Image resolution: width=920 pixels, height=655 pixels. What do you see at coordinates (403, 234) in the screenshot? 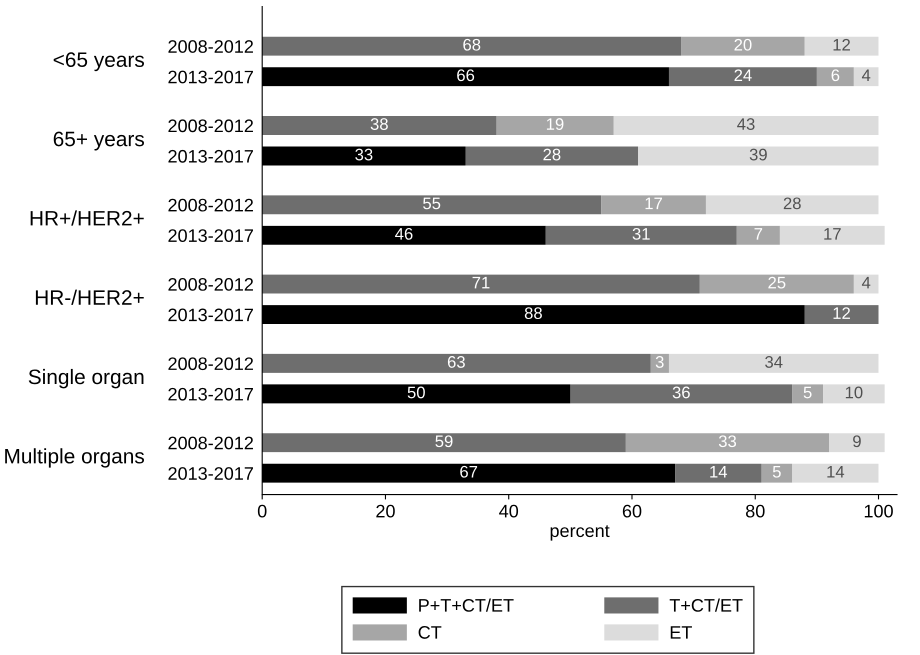
I see `data-label: 46` at bounding box center [403, 234].